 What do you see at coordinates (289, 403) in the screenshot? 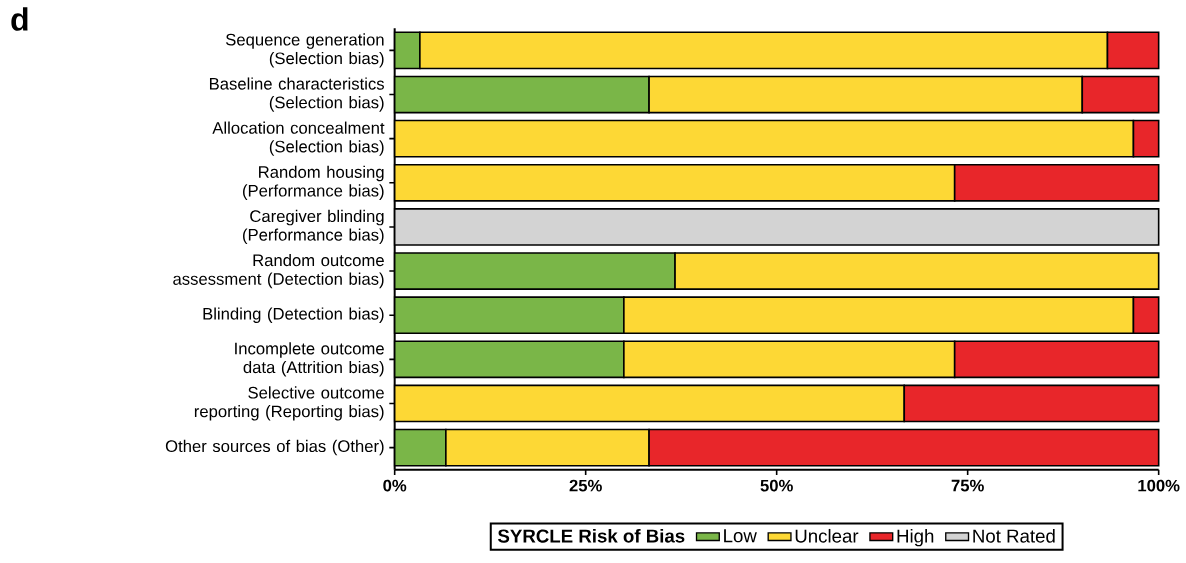
I see `y-tick-label: Selective outcome reporting (Reporting bias)` at bounding box center [289, 403].